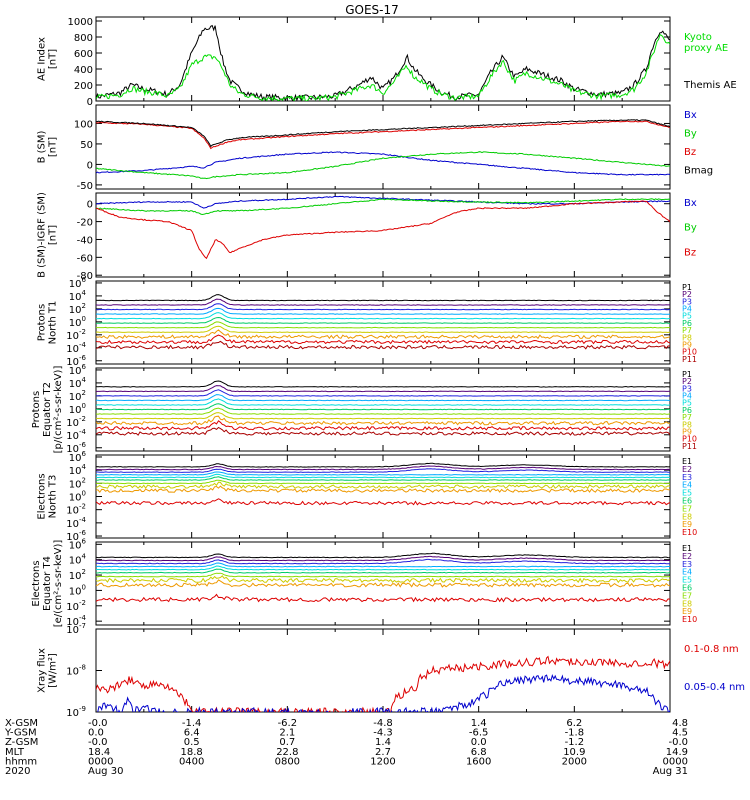 This screenshot has width=750, height=800. I want to click on axis-row-value: 2000, so click(574, 761).